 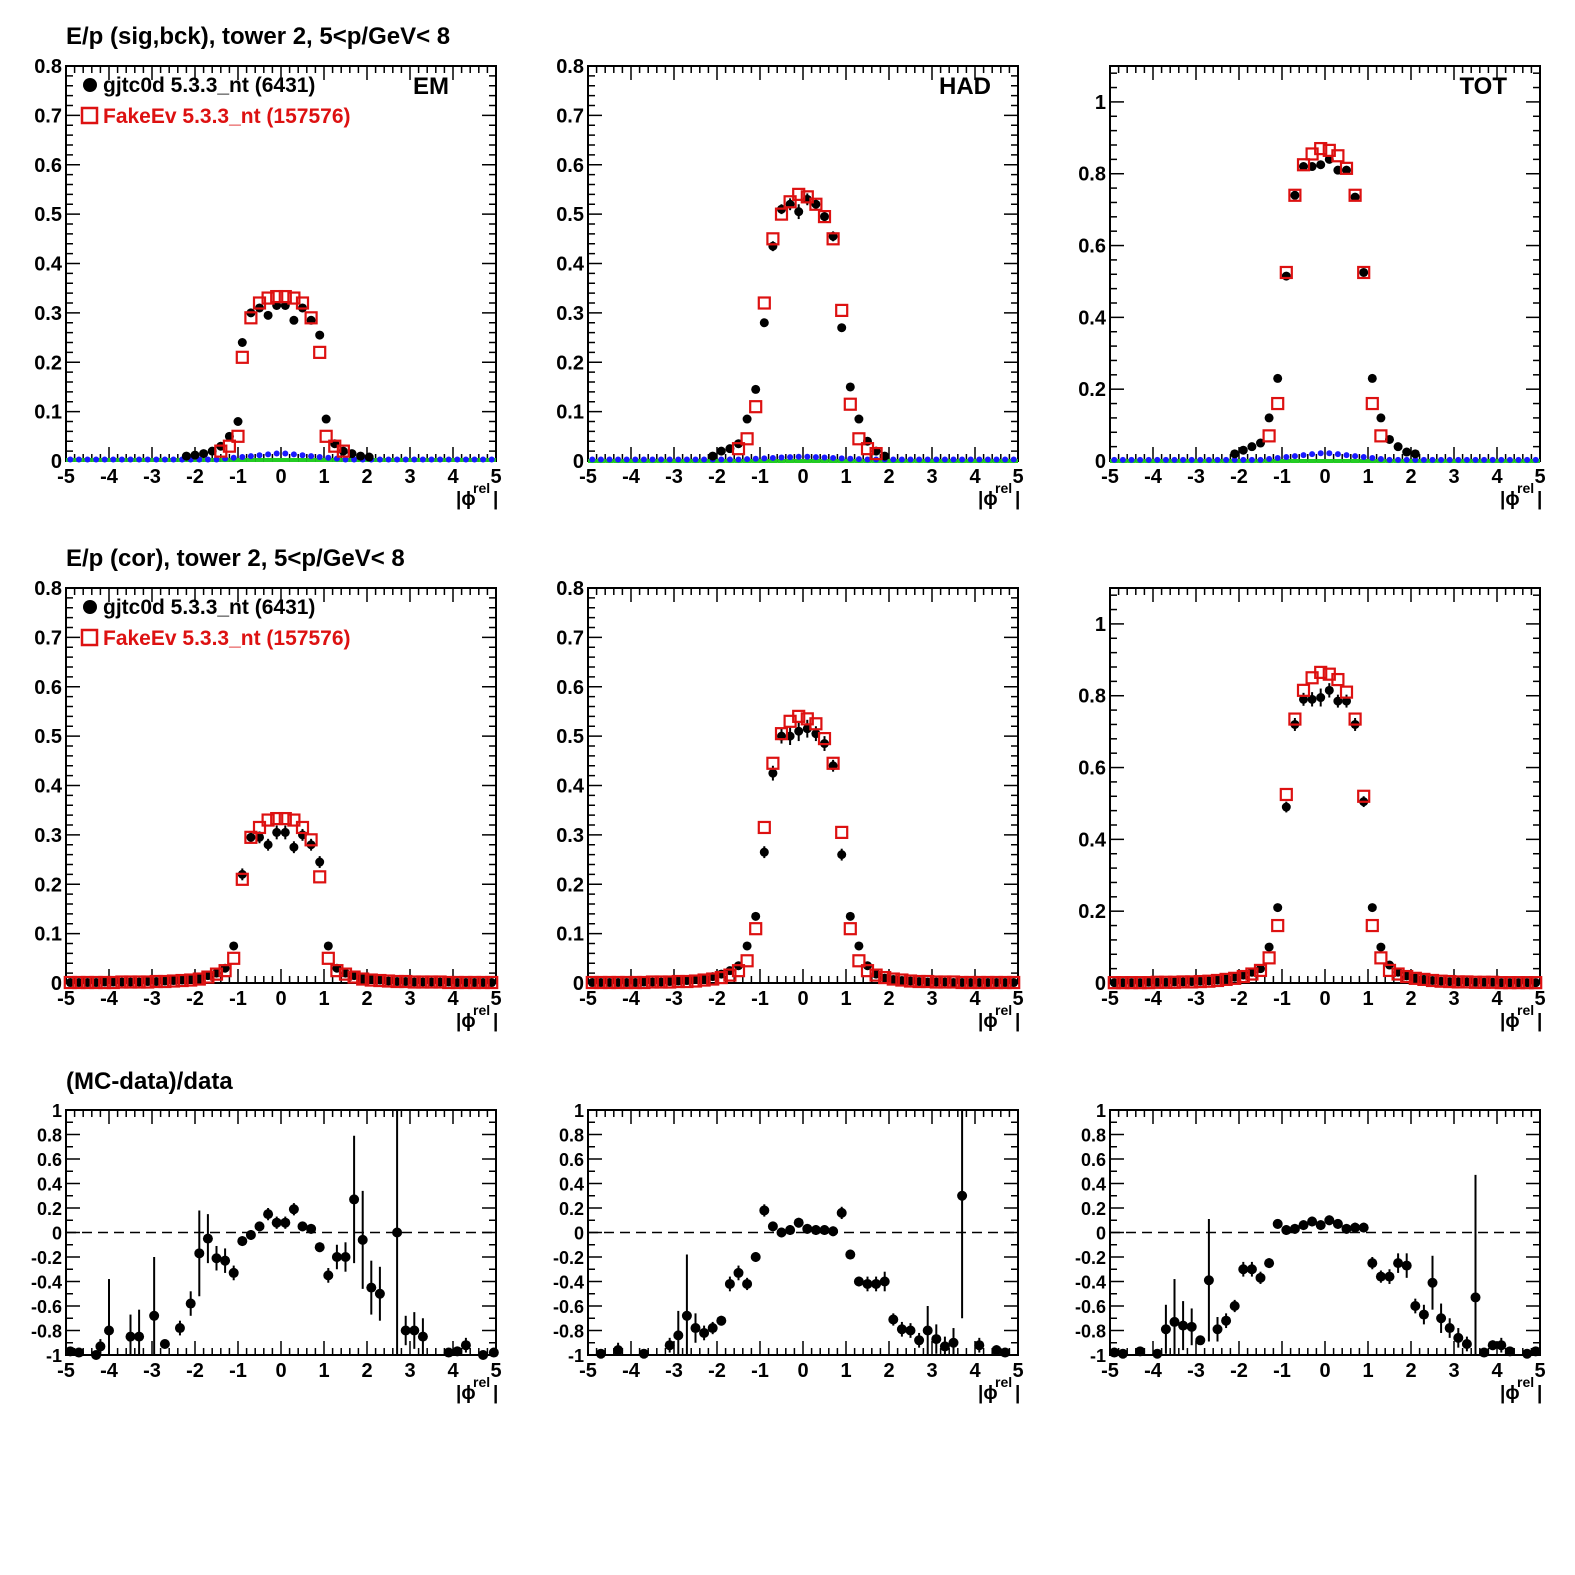 I want to click on legend-data-marker, so click(x=90, y=607).